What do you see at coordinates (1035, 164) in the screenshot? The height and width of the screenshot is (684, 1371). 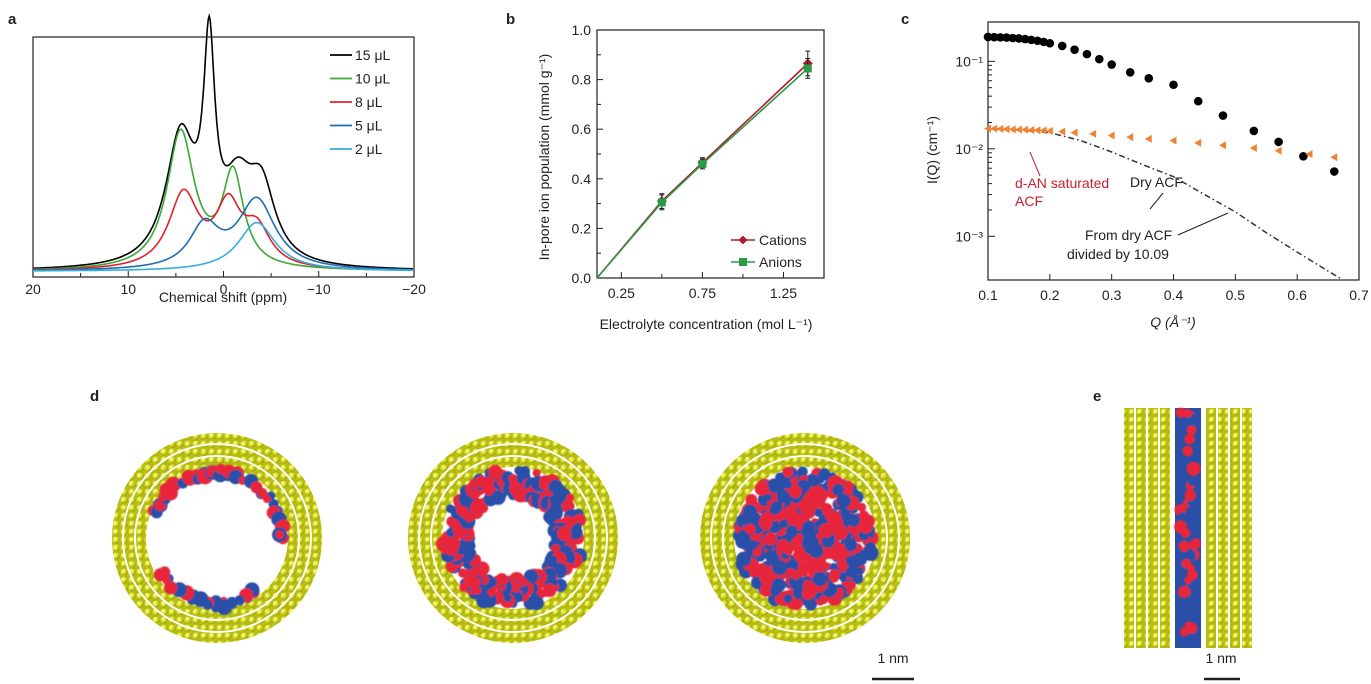 I see `annotation-dan-arrow` at bounding box center [1035, 164].